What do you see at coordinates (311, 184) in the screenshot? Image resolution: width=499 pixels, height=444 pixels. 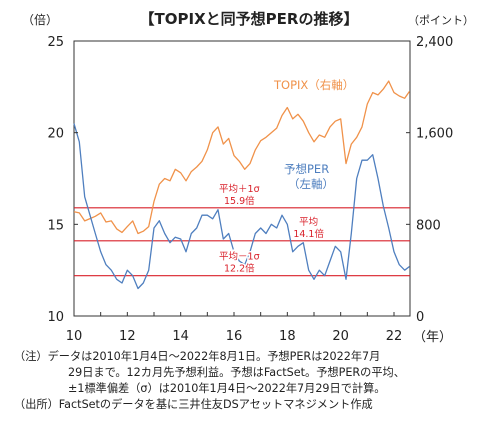 I see `per-series-label-line2: （左軸）` at bounding box center [311, 184].